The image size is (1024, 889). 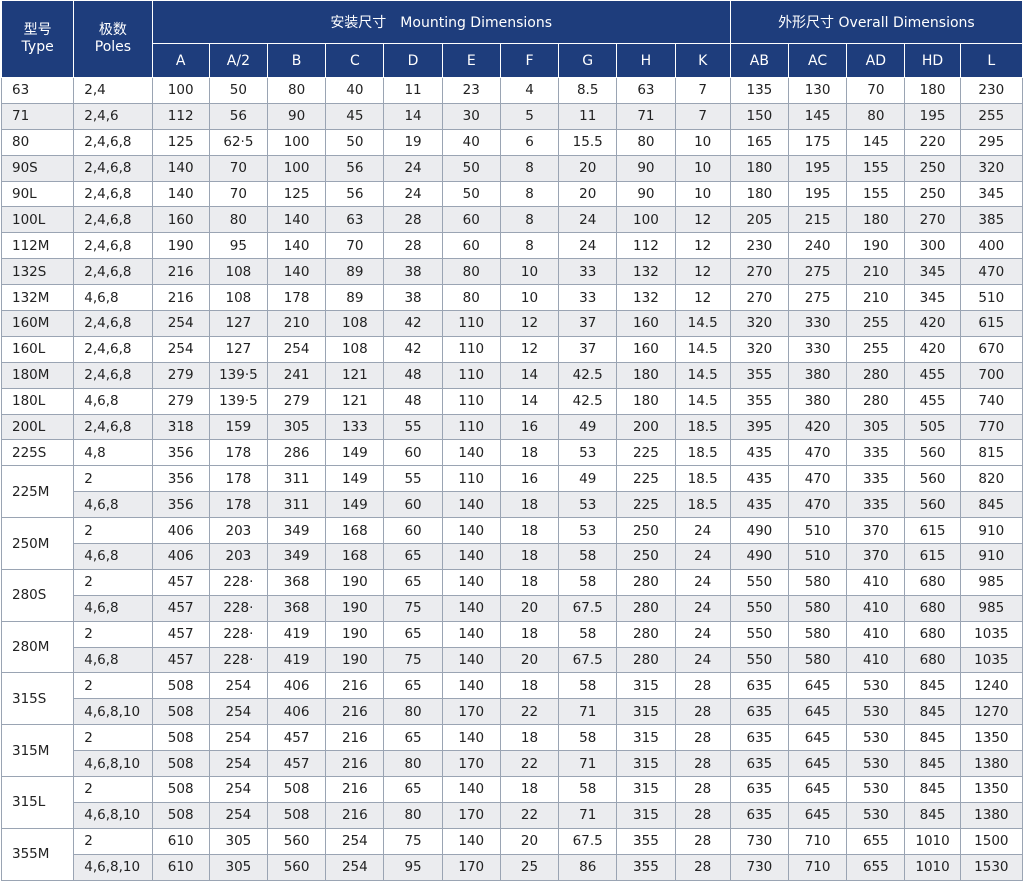 I want to click on value-cell: 318, so click(x=180, y=427).